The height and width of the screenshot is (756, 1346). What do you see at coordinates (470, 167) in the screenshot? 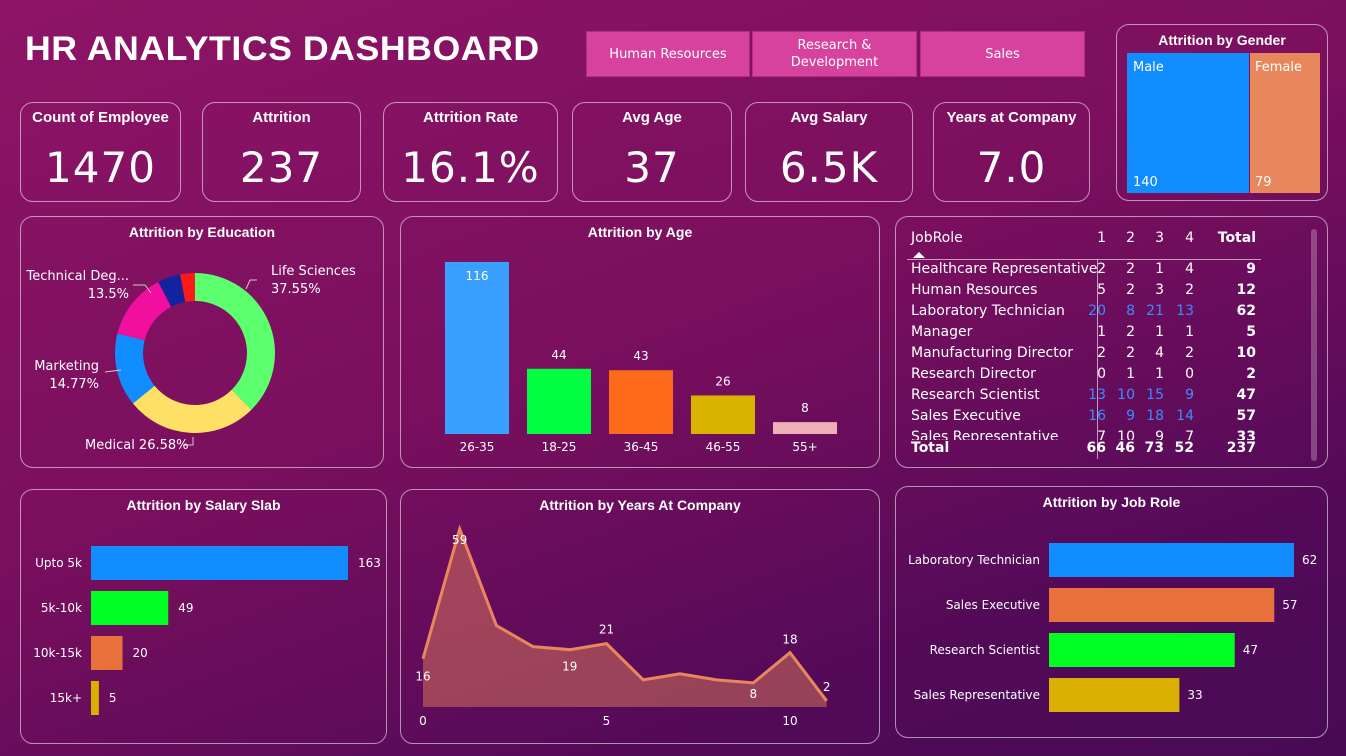
I see `kpi-value: 16.1%` at bounding box center [470, 167].